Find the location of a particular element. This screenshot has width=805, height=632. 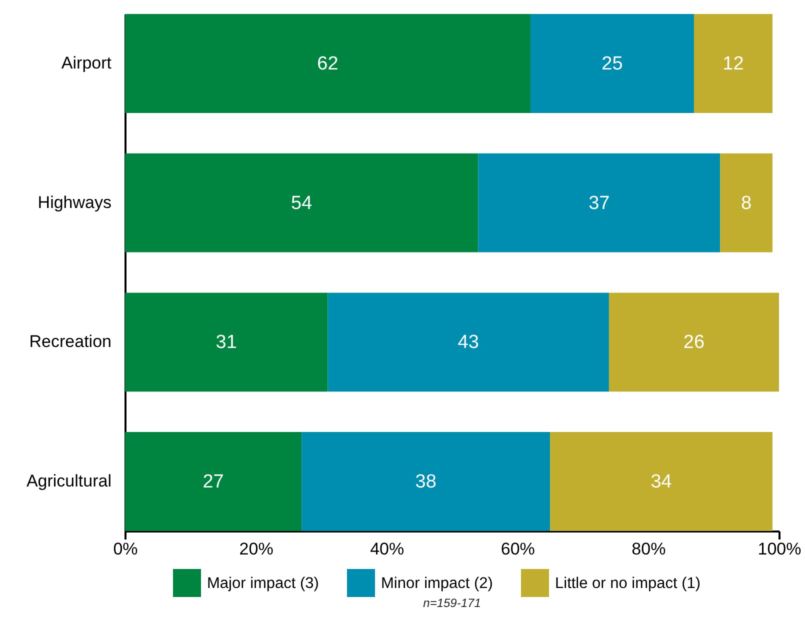

x-tick-label: 20% is located at coordinates (256, 549).